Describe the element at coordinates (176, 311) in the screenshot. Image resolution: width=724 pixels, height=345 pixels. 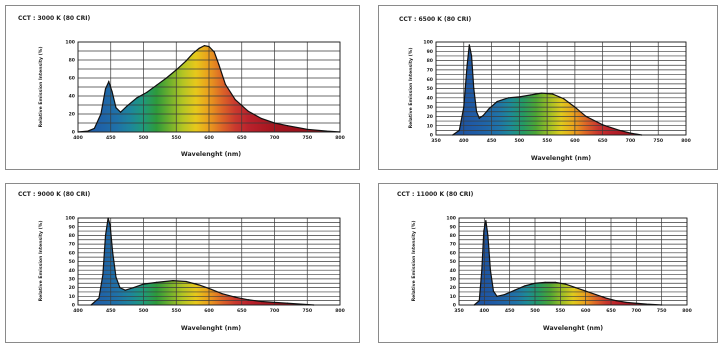
I see `x-tick-label: 550` at that location.